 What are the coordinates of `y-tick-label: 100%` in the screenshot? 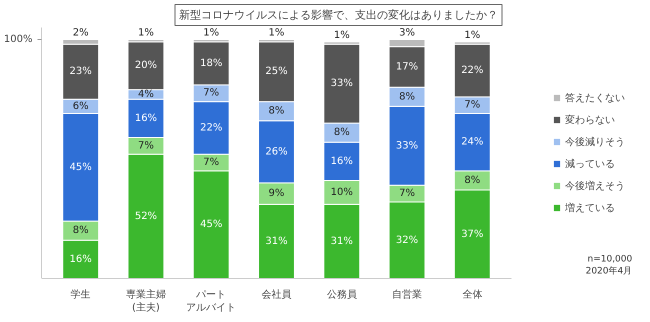 It's located at (18, 39).